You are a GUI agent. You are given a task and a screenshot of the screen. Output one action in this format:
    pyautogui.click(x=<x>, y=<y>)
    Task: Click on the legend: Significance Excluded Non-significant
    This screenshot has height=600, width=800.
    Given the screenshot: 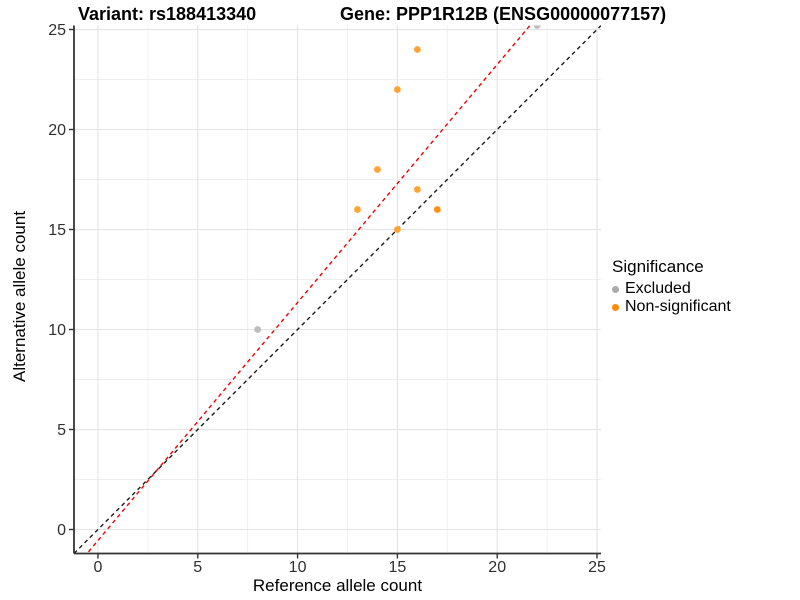 What is the action you would take?
    pyautogui.click(x=671, y=286)
    